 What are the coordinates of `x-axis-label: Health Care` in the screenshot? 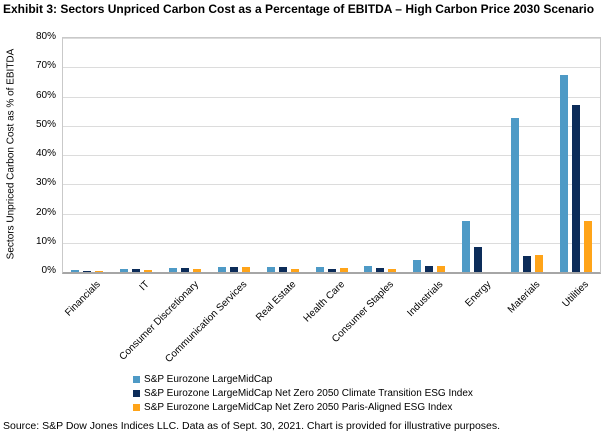 It's located at (324, 302).